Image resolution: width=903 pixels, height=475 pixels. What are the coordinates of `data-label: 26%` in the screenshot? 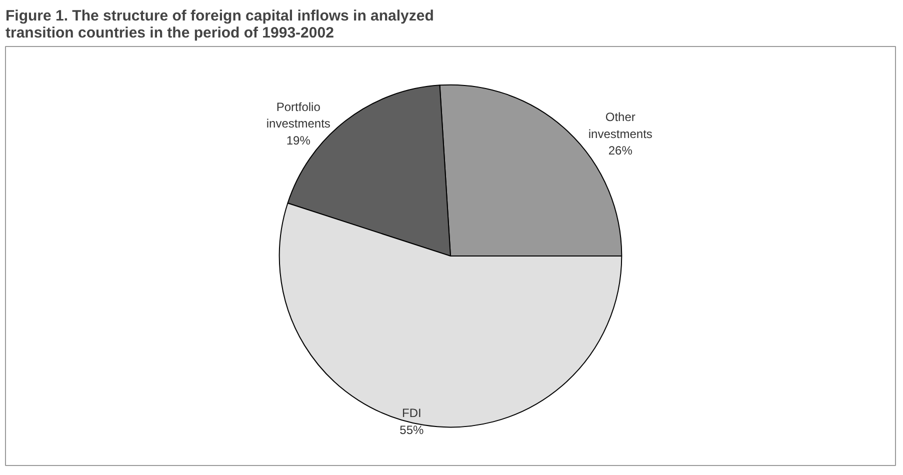 It's located at (620, 151).